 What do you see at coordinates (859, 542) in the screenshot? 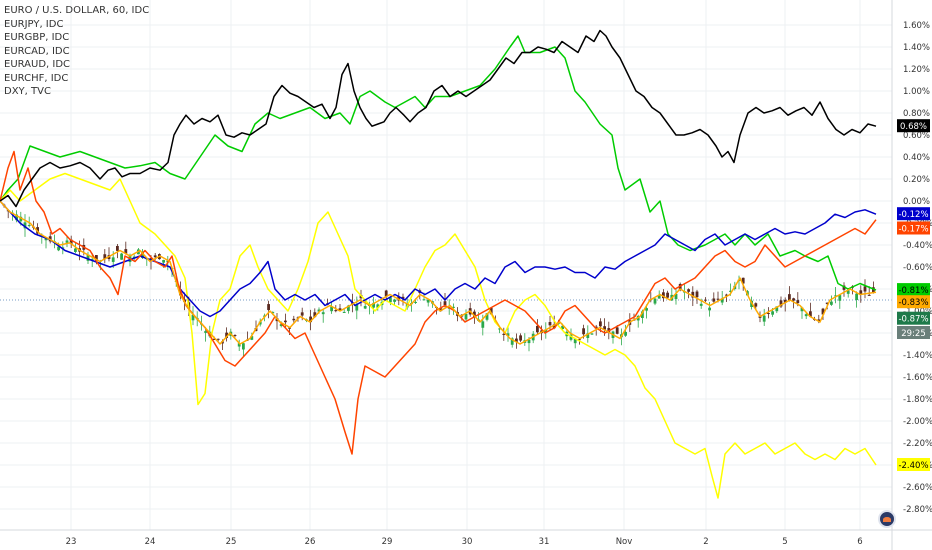
I see `x-tick-label: 6` at bounding box center [859, 542].